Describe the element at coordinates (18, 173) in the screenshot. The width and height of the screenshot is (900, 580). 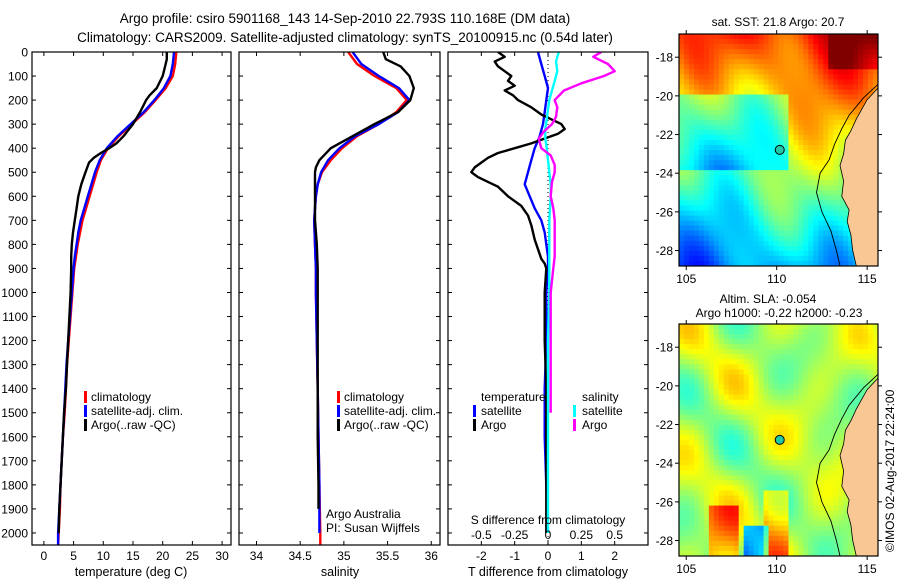
I see `depth-tick-label: 500` at that location.